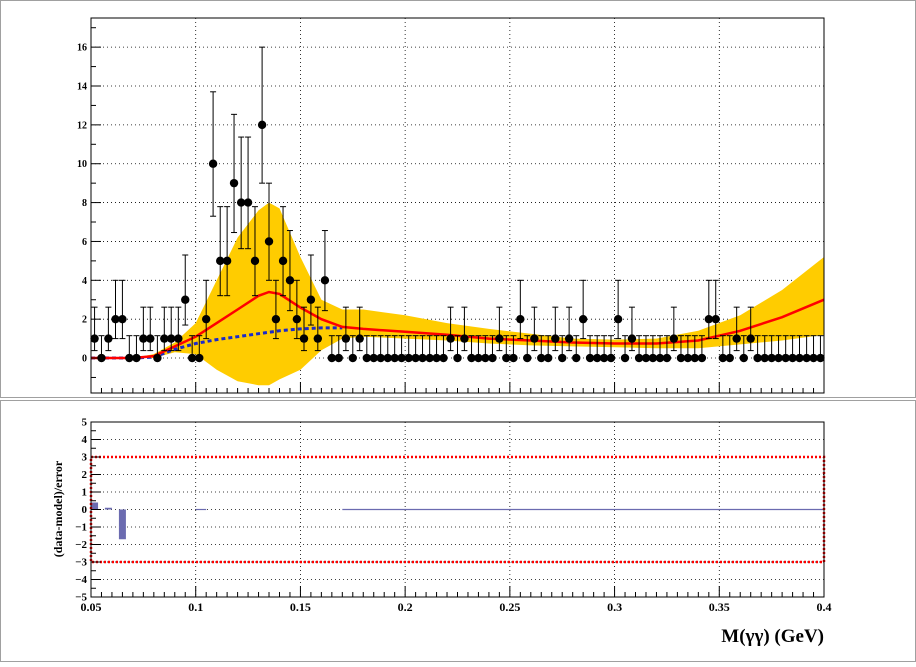 The height and width of the screenshot is (667, 916). I want to click on bottom-x-tick-label: 0.35, so click(719, 607).